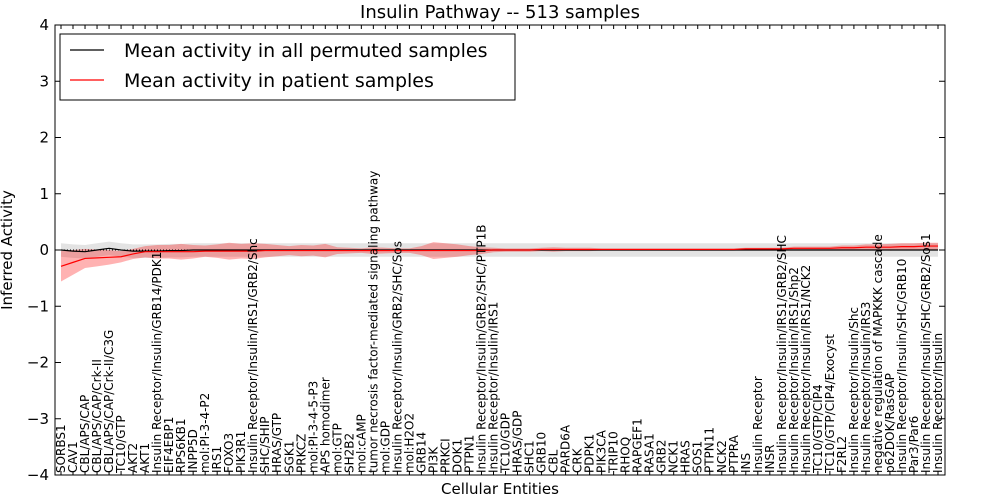  I want to click on x-tick-label: HRAS, so click(686, 456).